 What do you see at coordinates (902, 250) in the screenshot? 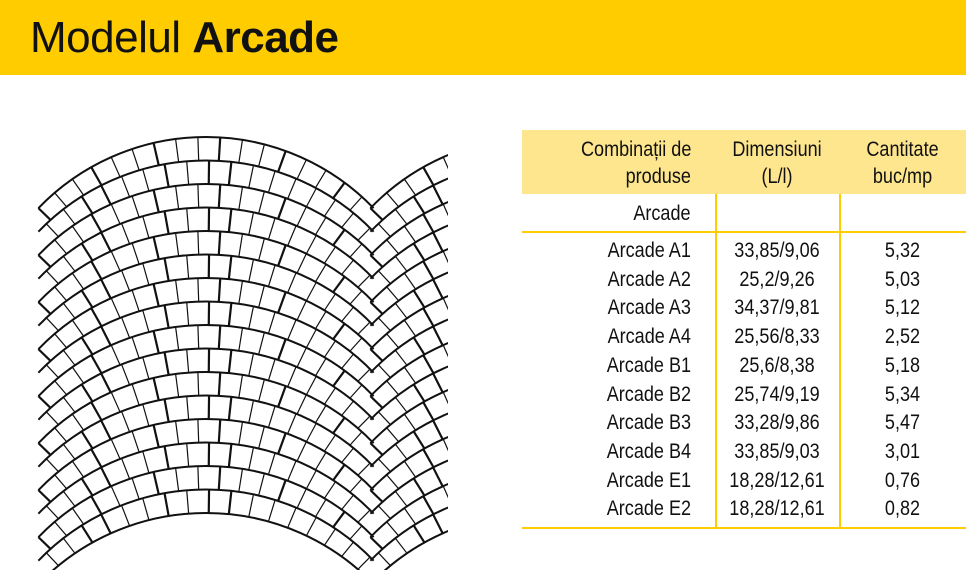
I see `product-quantity: 5,32` at bounding box center [902, 250].